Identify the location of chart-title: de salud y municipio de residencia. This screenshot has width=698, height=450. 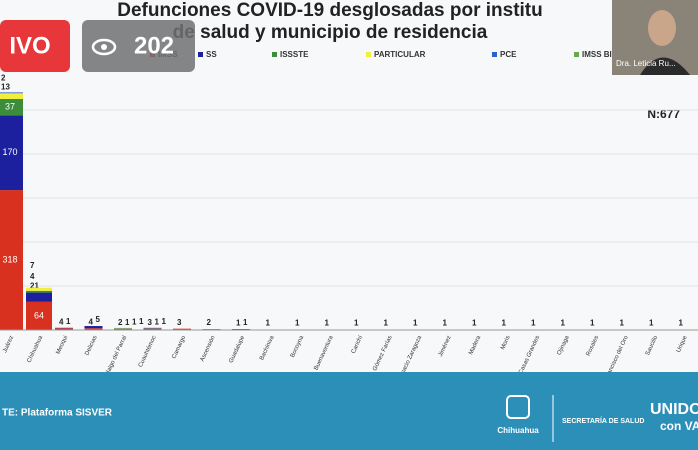
(330, 32).